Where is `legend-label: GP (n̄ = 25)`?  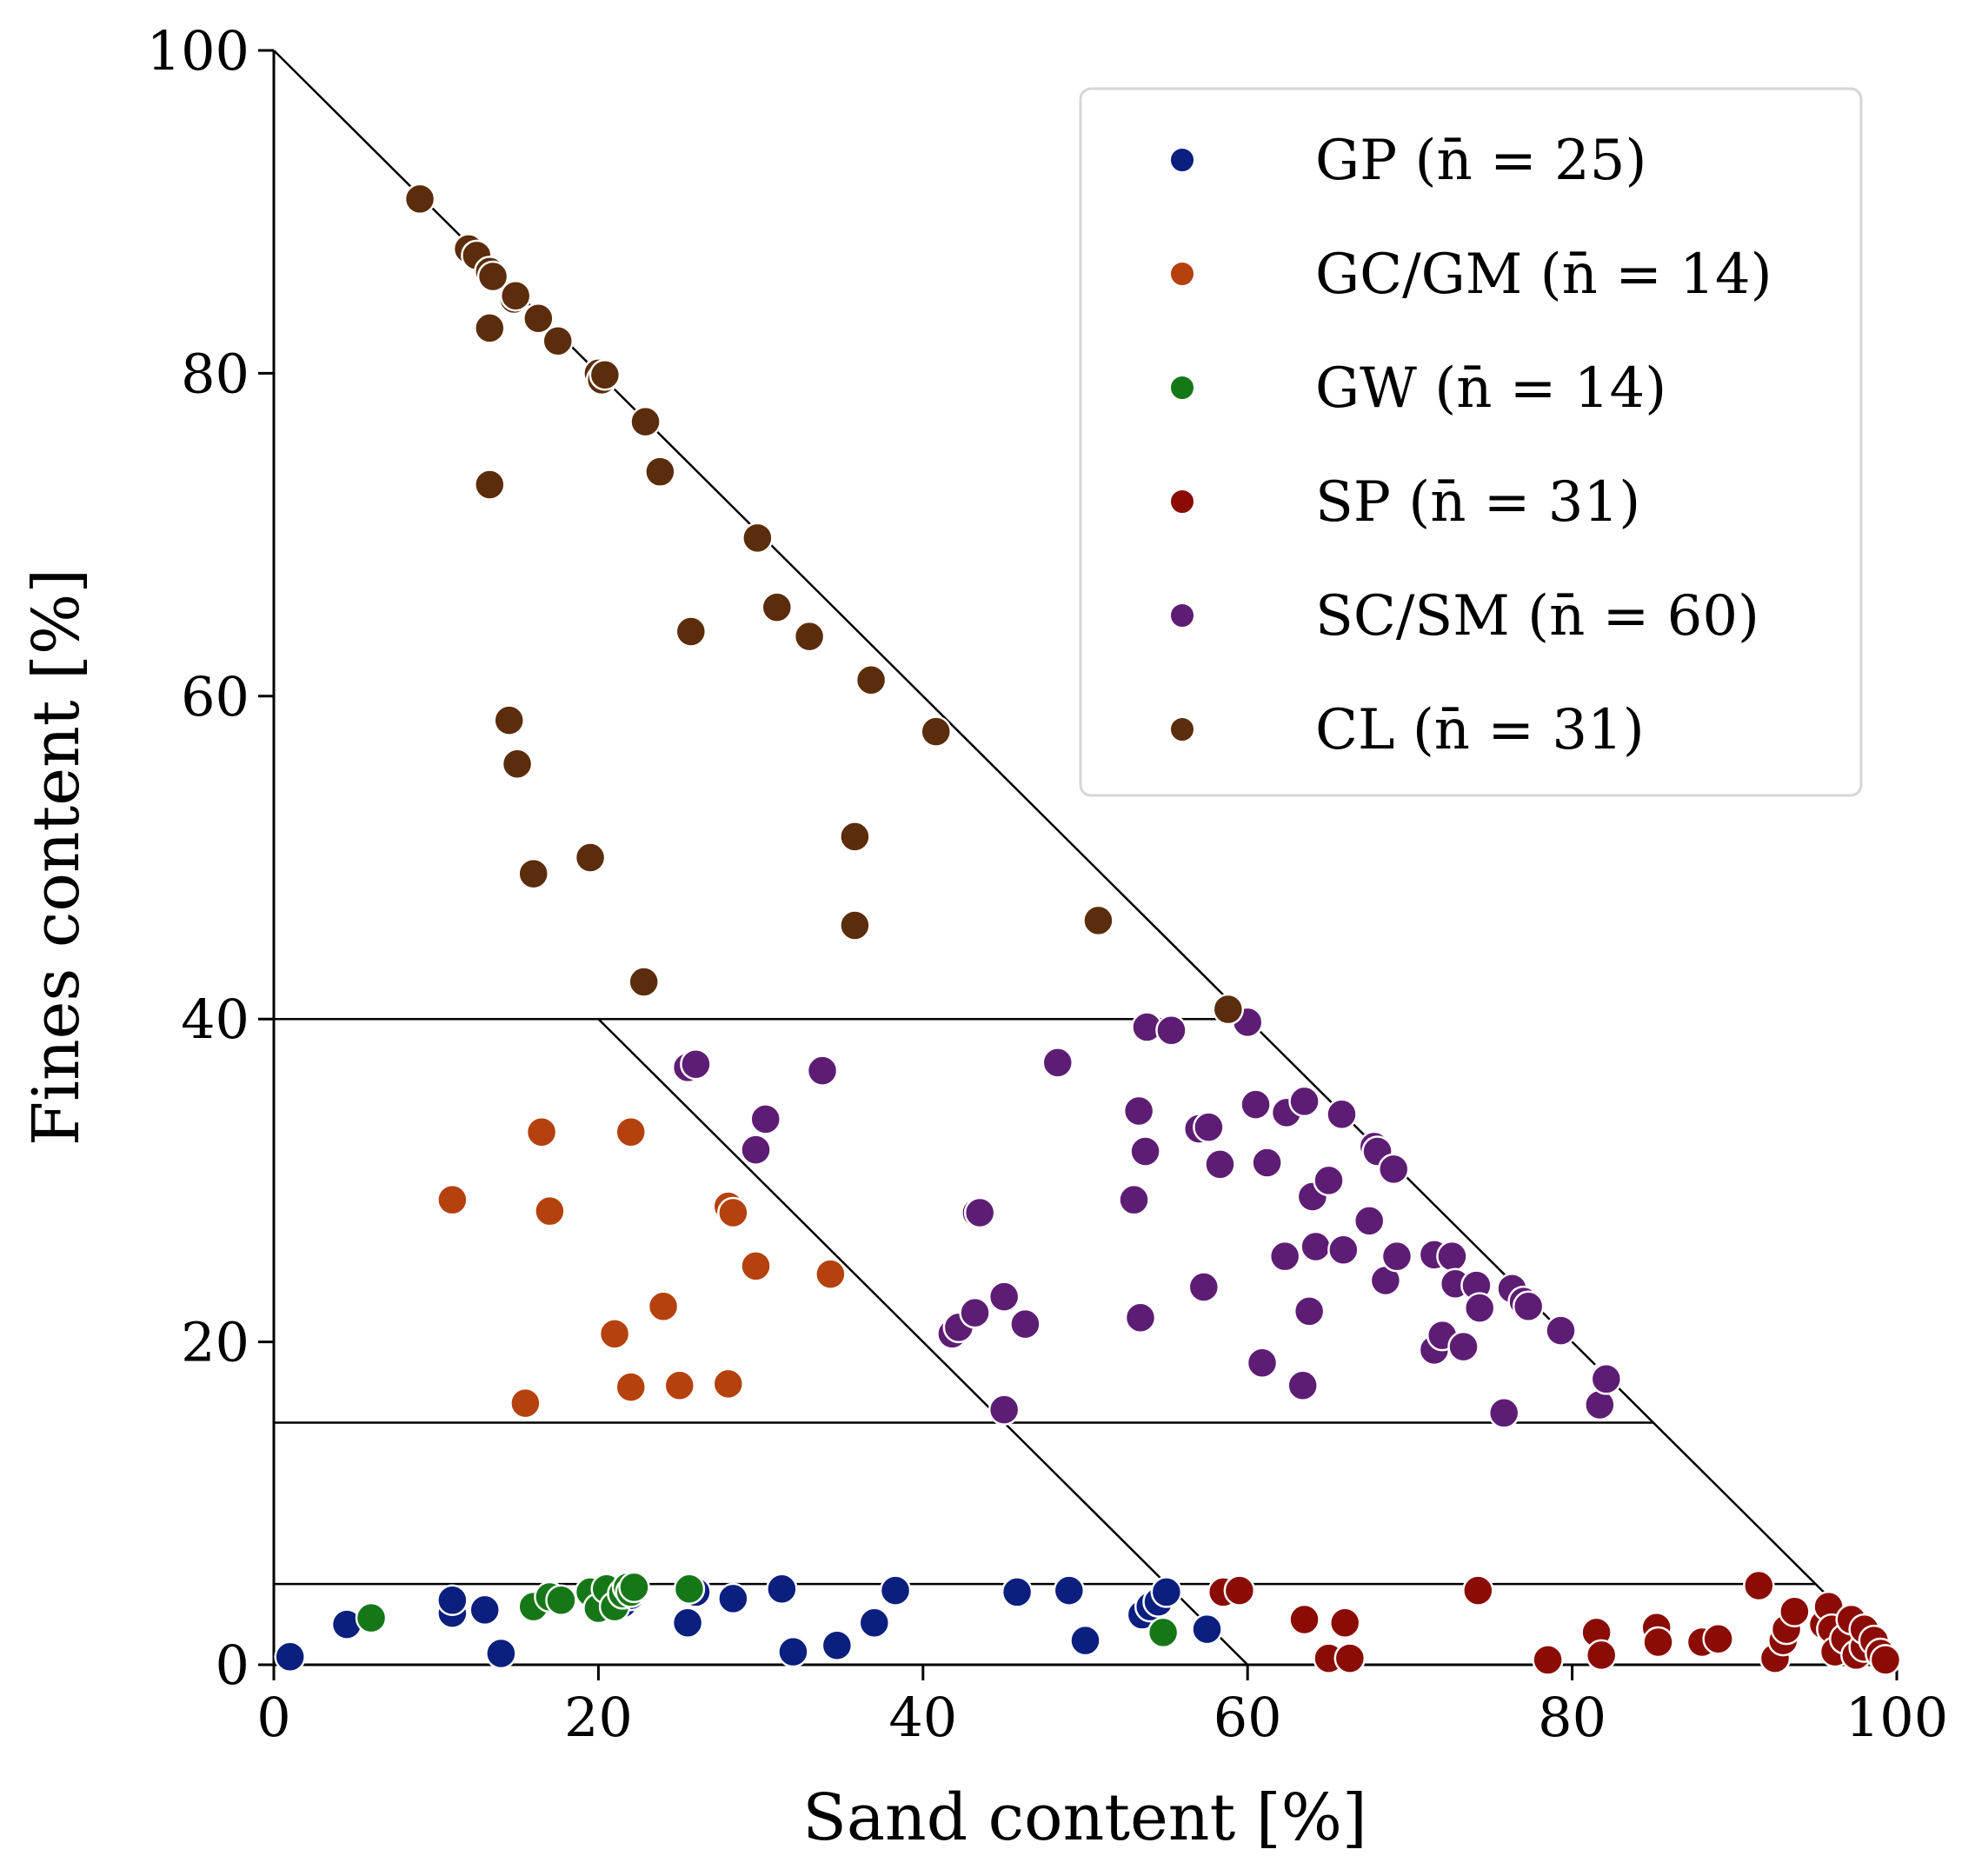
legend-label: GP (n̄ = 25) is located at coordinates (1481, 161).